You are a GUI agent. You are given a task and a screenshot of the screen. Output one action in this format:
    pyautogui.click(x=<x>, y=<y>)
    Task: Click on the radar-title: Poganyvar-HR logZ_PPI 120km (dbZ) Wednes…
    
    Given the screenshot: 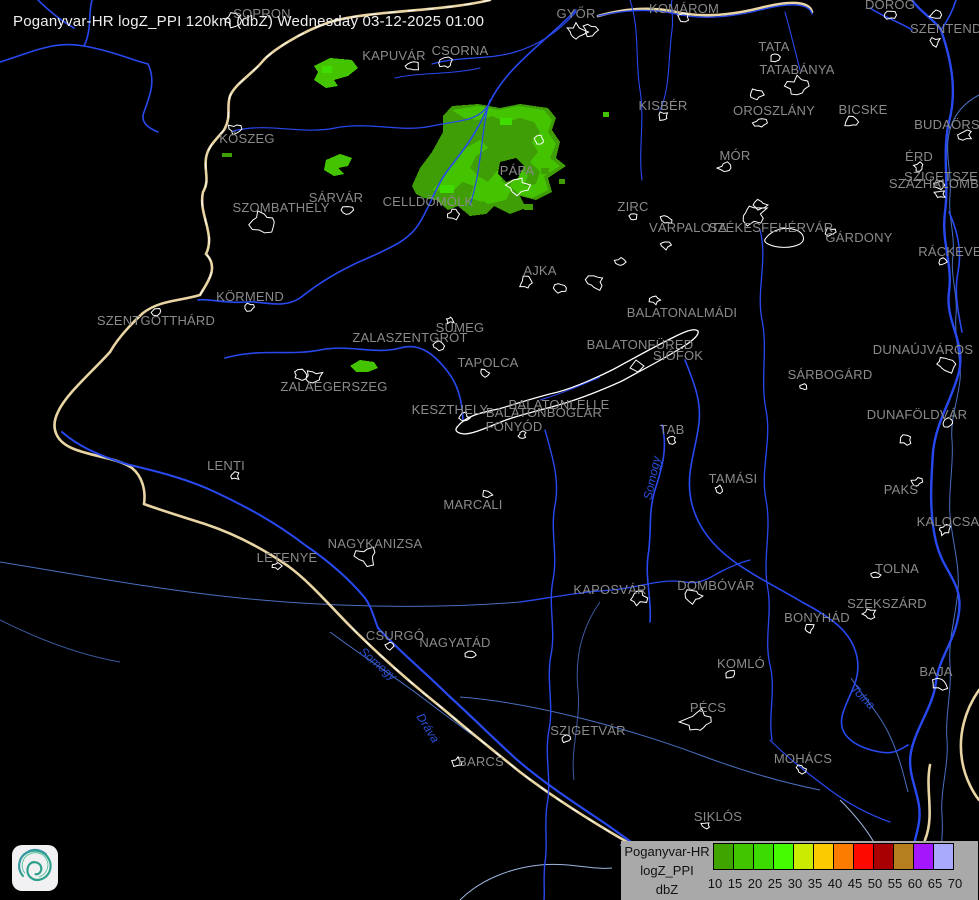 What is the action you would take?
    pyautogui.click(x=249, y=21)
    